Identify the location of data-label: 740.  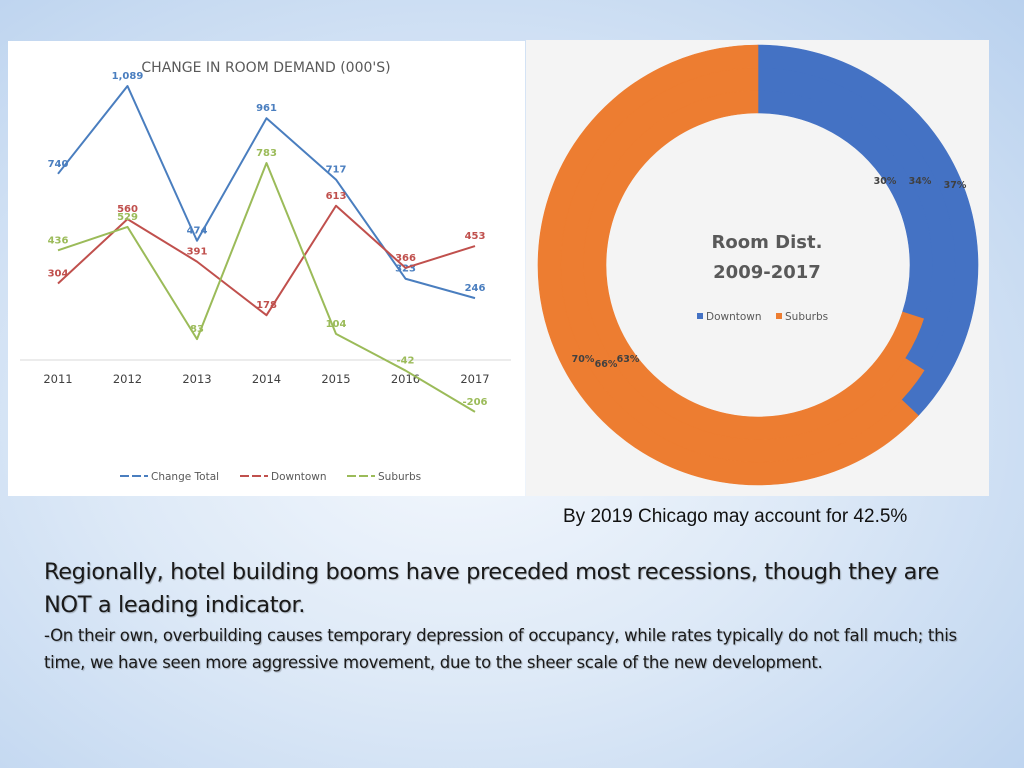
(58, 164).